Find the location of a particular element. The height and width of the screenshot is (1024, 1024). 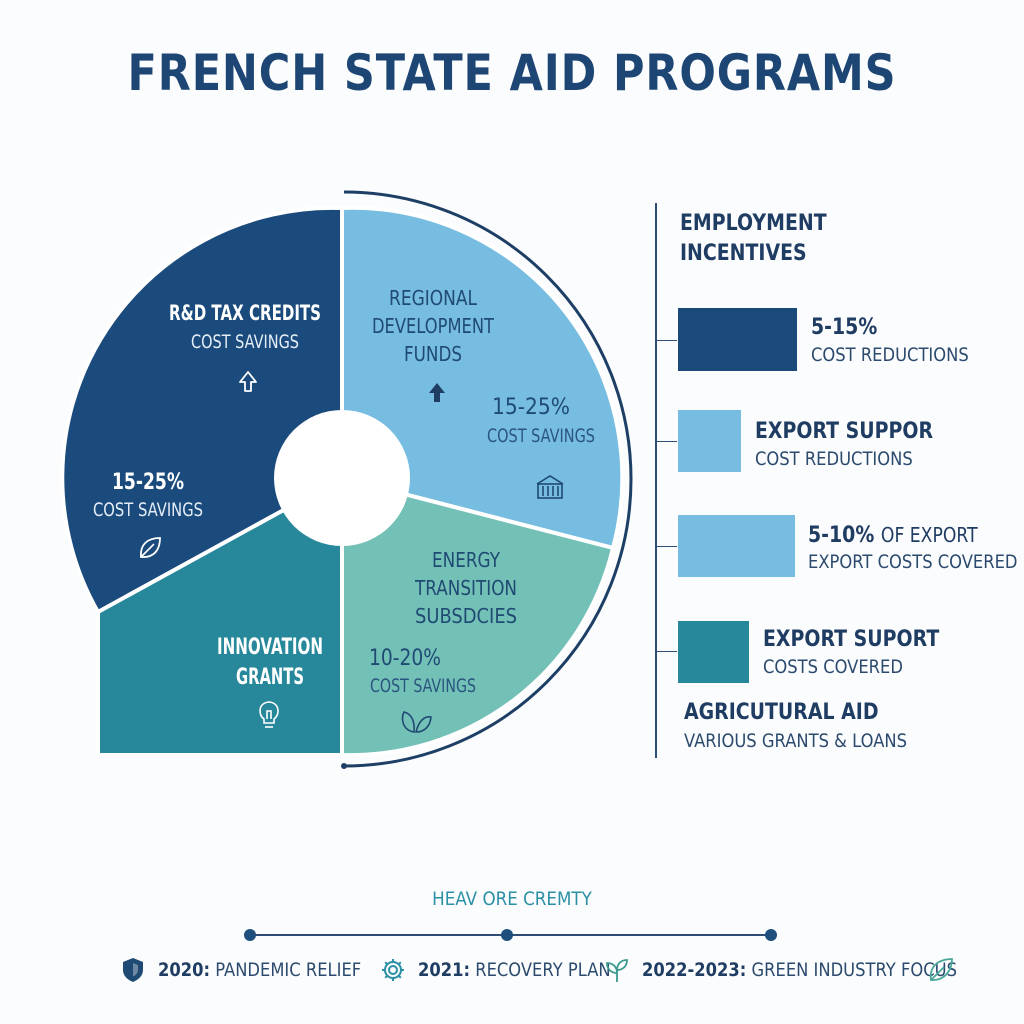

timeline-year: 2020: is located at coordinates (184, 970).